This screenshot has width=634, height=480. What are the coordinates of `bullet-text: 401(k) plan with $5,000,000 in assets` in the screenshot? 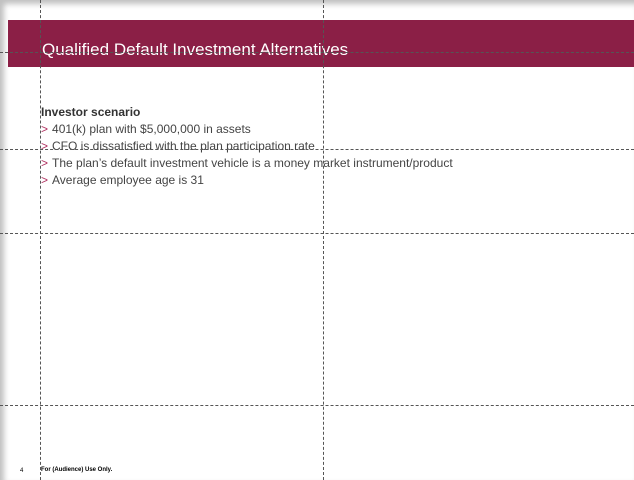 It's located at (151, 129).